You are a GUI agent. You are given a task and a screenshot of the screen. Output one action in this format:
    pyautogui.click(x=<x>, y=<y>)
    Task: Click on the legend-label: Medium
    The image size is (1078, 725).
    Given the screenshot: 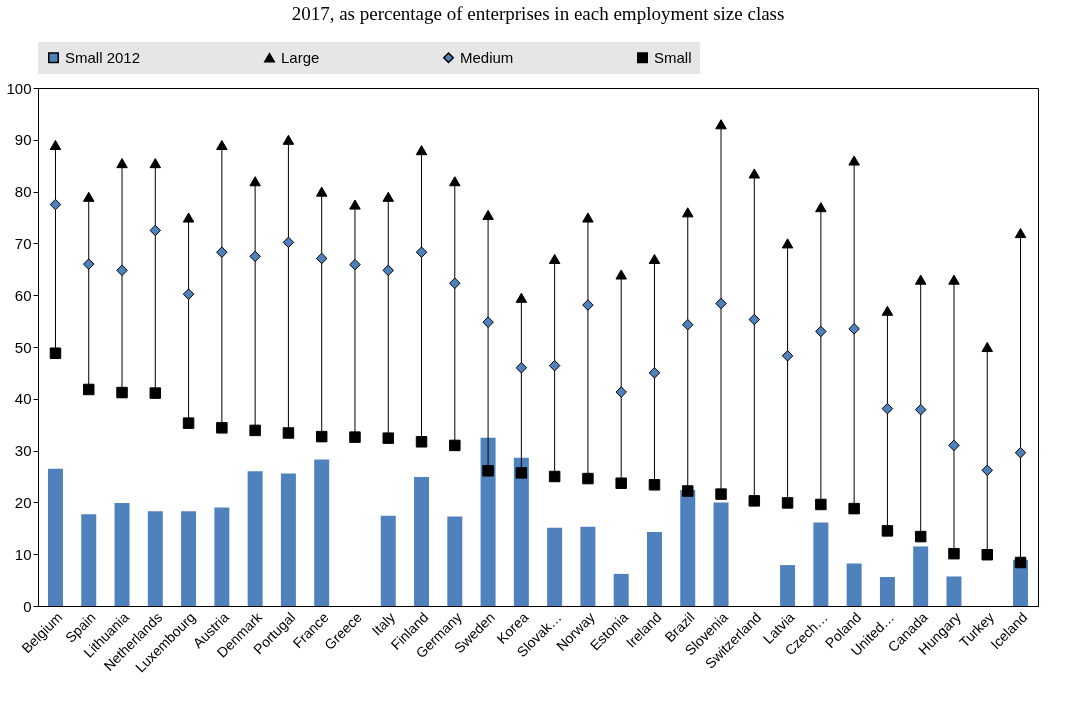 What is the action you would take?
    pyautogui.click(x=487, y=57)
    